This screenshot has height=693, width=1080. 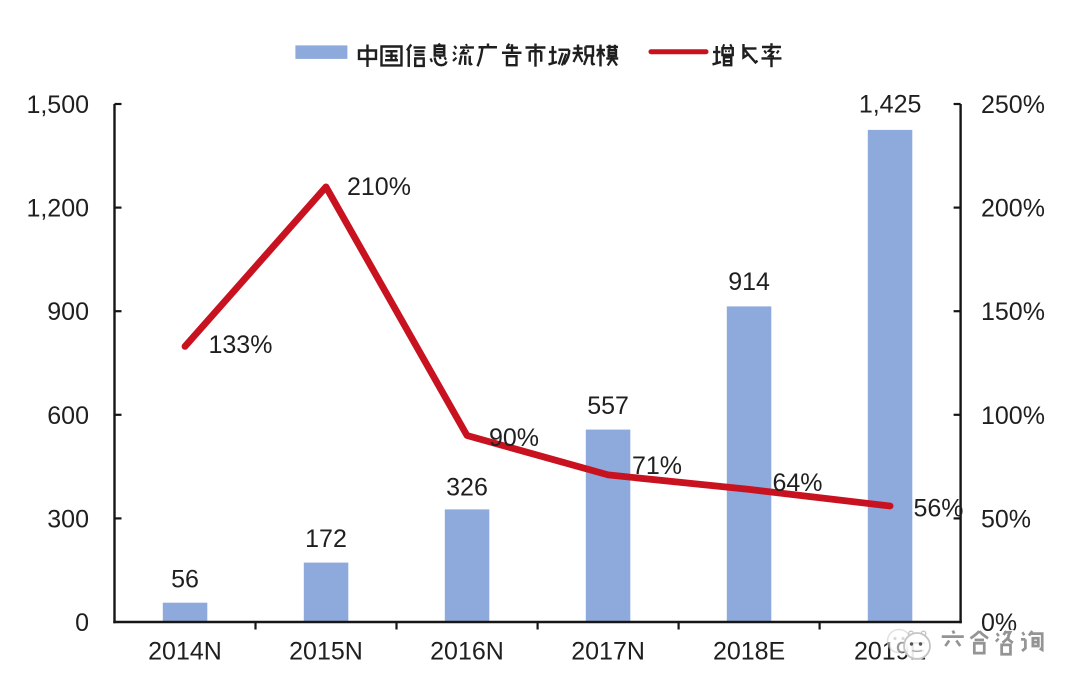 What do you see at coordinates (185, 579) in the screenshot?
I see `svg-text: 56` at bounding box center [185, 579].